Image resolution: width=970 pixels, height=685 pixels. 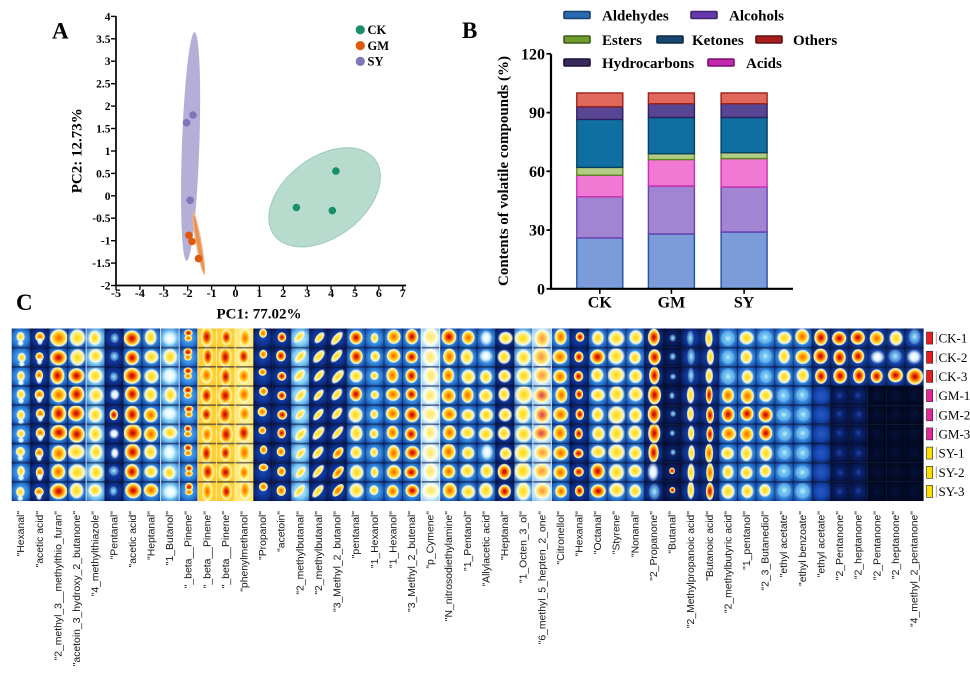 I want to click on svg-text: "1_Pentanol", so click(x=468, y=541).